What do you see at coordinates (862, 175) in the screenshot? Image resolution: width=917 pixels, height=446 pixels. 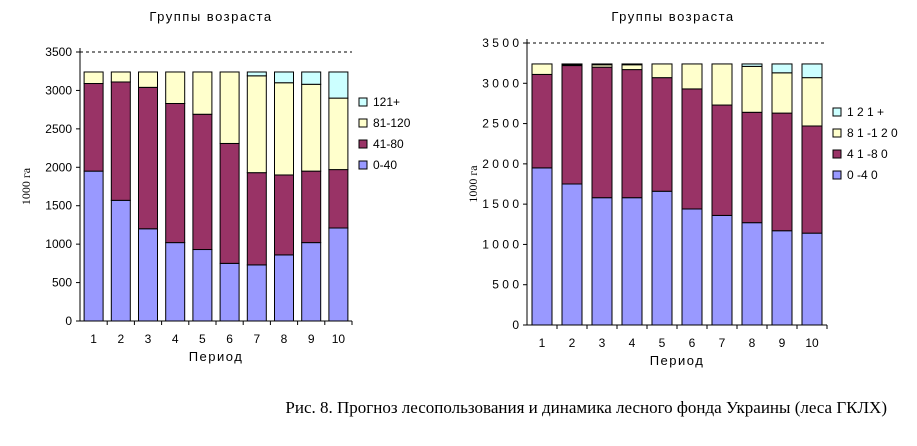 I see `legend-label-0-40: 0 -4 0` at bounding box center [862, 175].